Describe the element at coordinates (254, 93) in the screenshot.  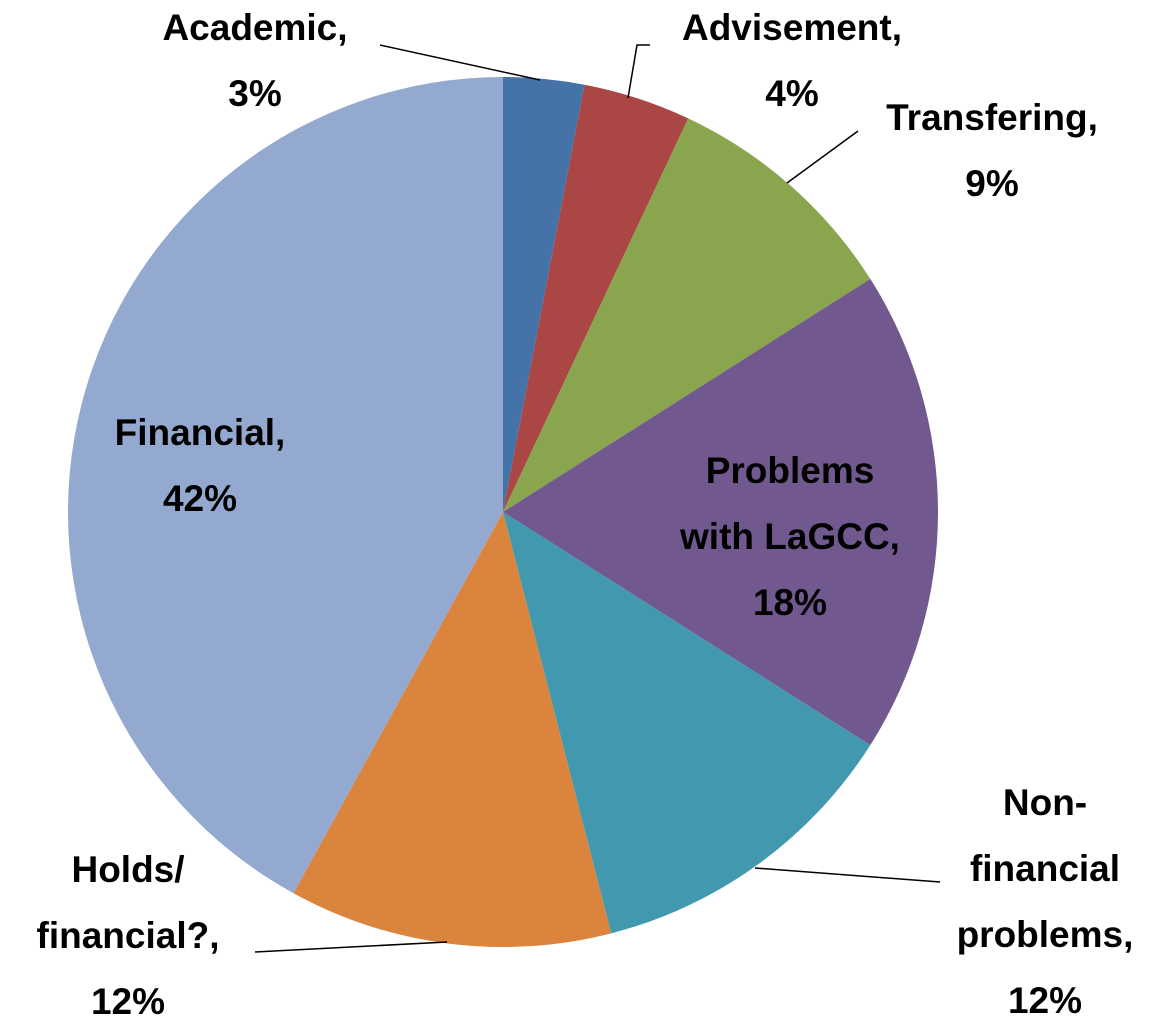
I see `data-label: 3%` at that location.